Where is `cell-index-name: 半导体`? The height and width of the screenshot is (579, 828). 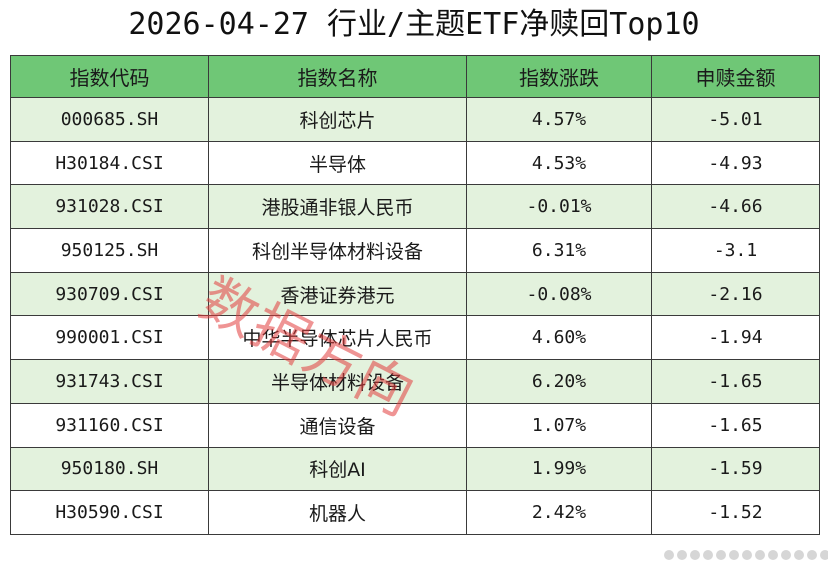
cell-index-name: 半导体 is located at coordinates (337, 163).